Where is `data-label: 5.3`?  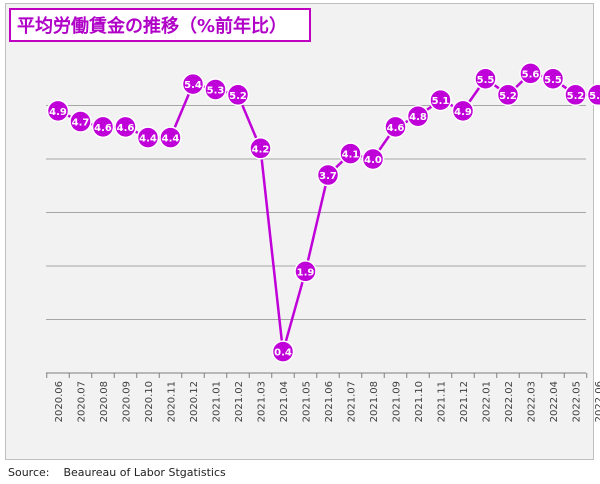 data-label: 5.3 is located at coordinates (216, 90).